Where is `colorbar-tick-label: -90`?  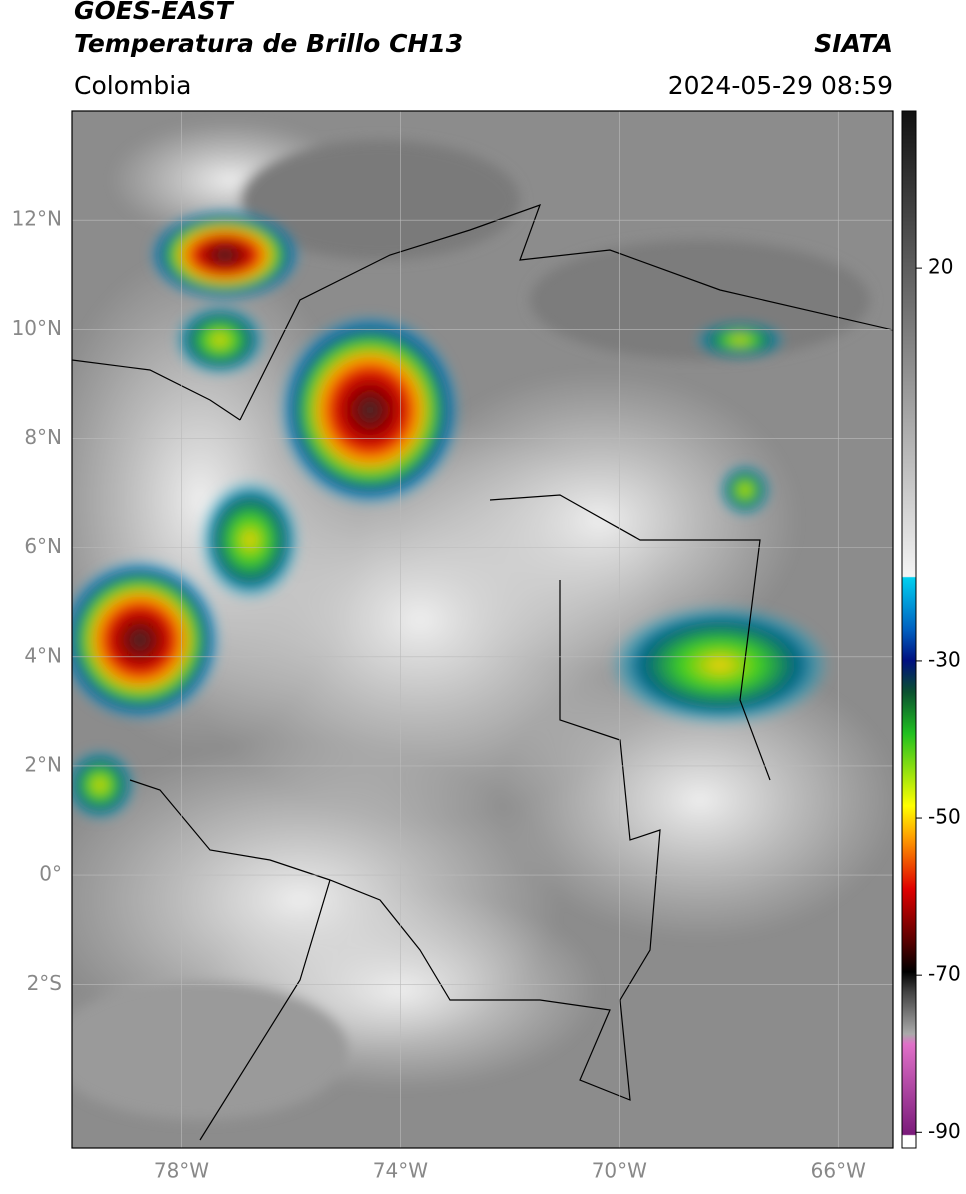
colorbar-tick-label: -90 is located at coordinates (944, 1131).